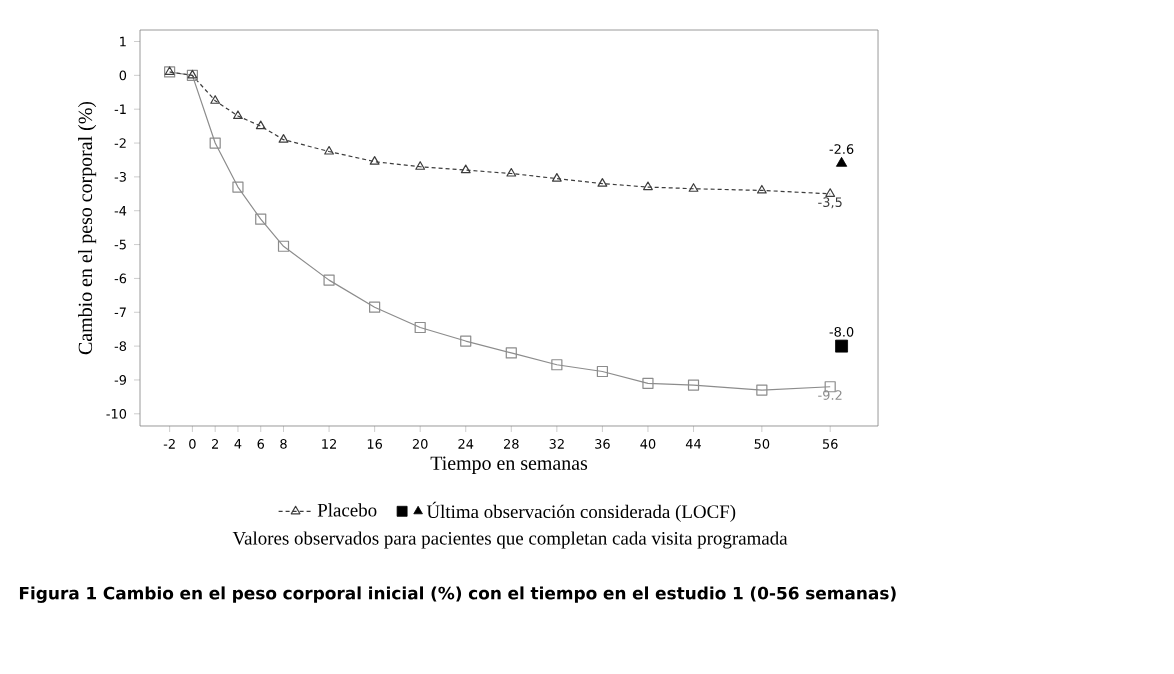 The image size is (1174, 674). What do you see at coordinates (347, 510) in the screenshot?
I see `legend-label: Placebo` at bounding box center [347, 510].